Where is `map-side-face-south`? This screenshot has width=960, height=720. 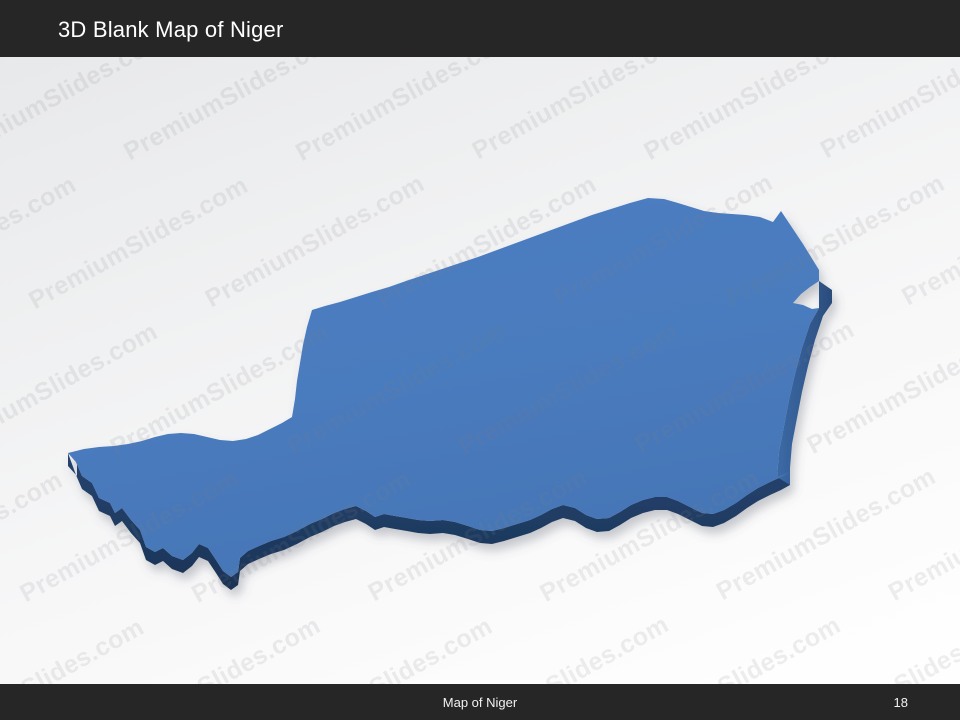
map-side-face-south is located at coordinates (429, 521).